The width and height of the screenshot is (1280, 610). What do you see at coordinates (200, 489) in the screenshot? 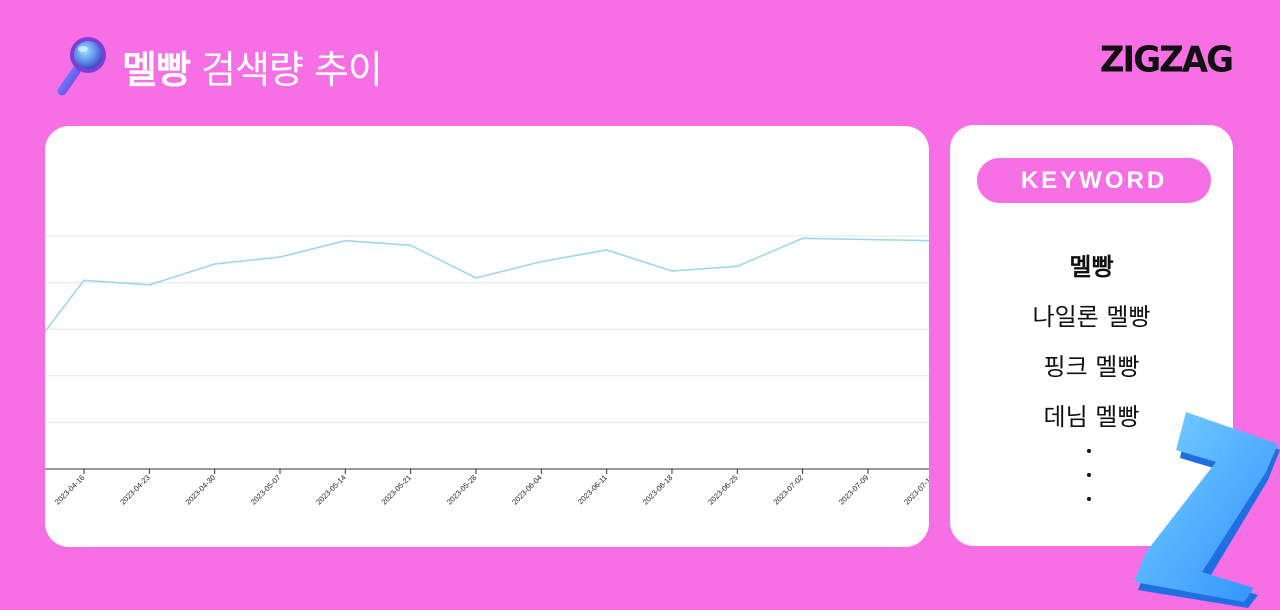
I see `x-tick-label: 2023-04-30` at bounding box center [200, 489].